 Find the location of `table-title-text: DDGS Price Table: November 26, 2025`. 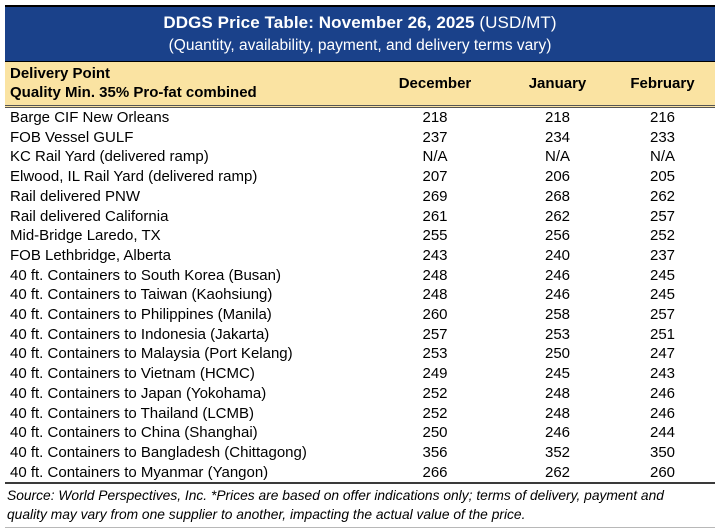

table-title-text: DDGS Price Table: November 26, 2025 is located at coordinates (319, 22).